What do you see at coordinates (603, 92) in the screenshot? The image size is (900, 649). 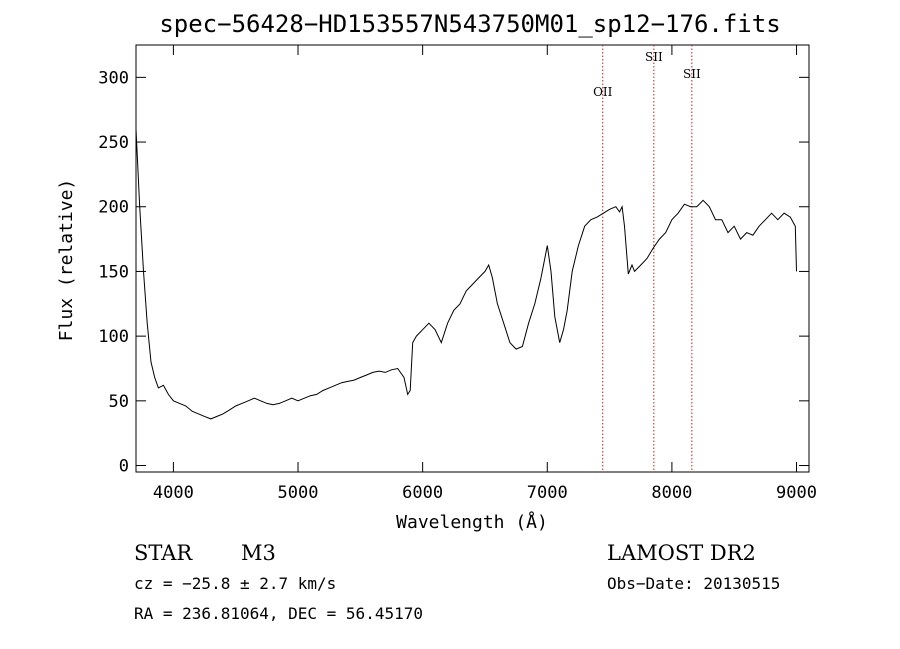 I see `spectral-line-label: OII` at bounding box center [603, 92].